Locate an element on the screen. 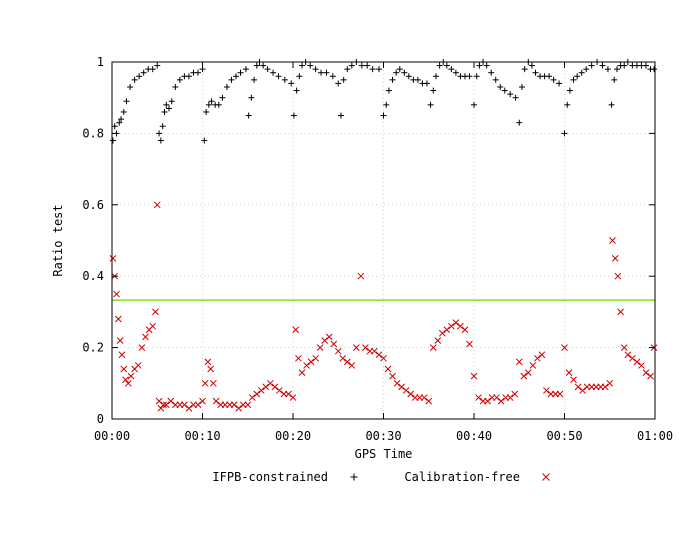 This screenshot has width=700, height=541. y-tick-label: 0.8 is located at coordinates (93, 133).